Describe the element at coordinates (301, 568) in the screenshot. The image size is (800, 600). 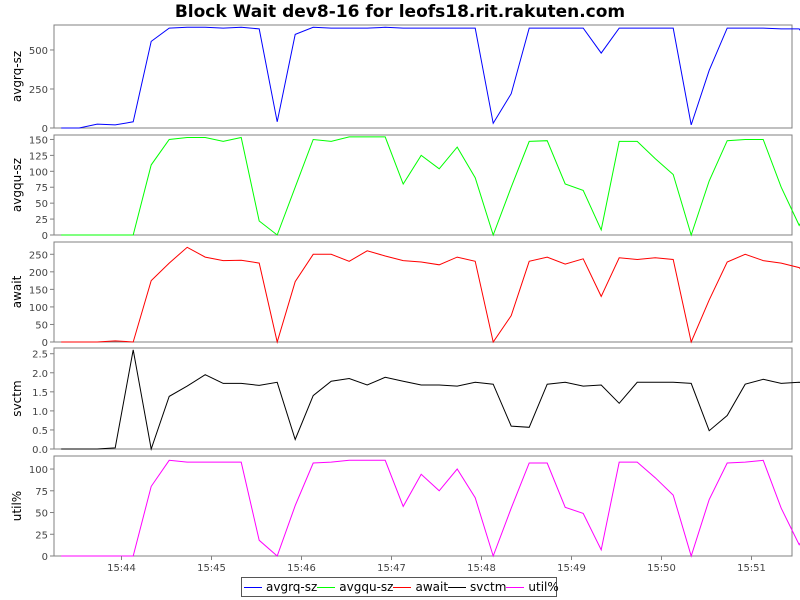
I see `x-tick-label: 15:46` at that location.